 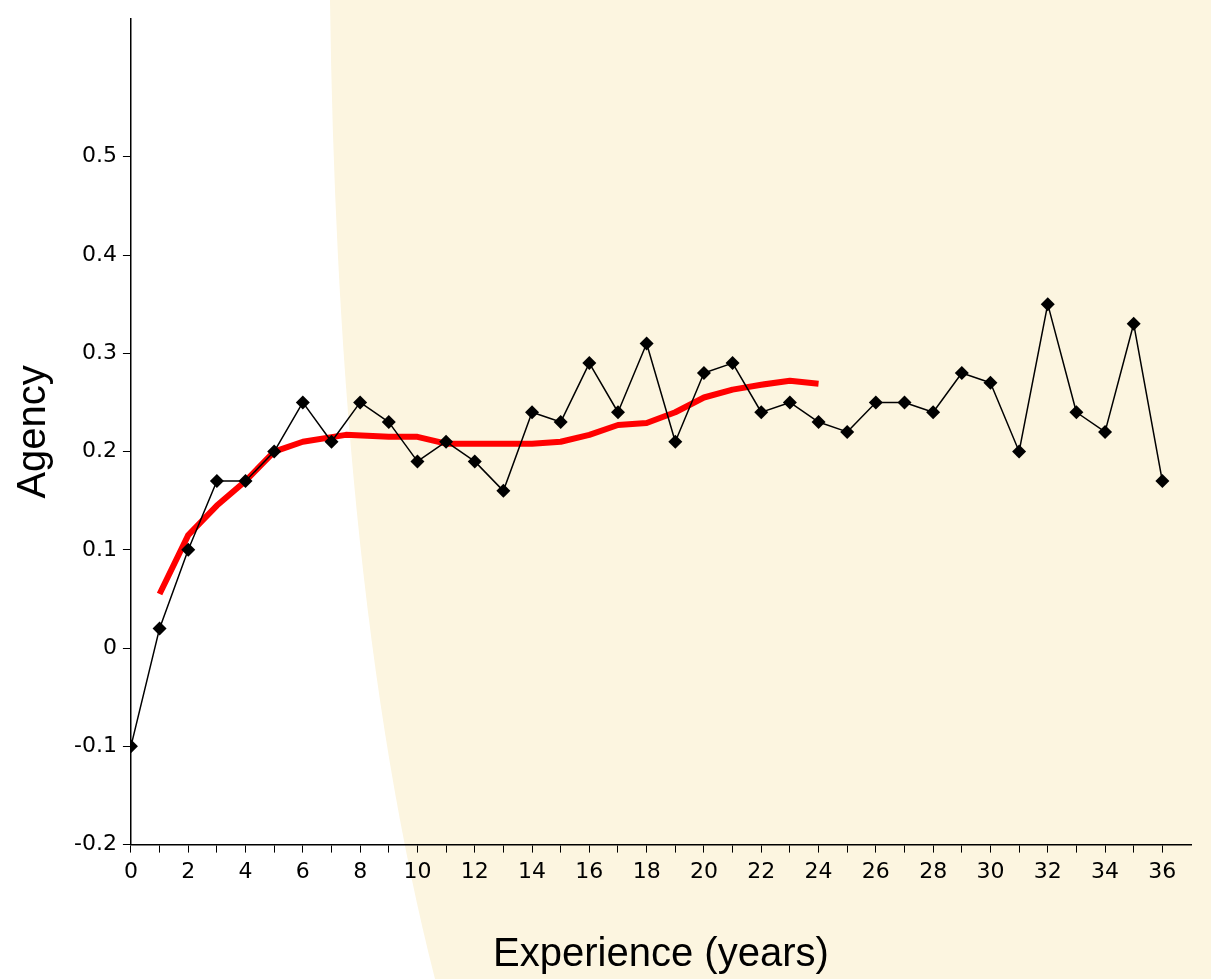 What do you see at coordinates (31, 432) in the screenshot?
I see `y-axis-title: Agency` at bounding box center [31, 432].